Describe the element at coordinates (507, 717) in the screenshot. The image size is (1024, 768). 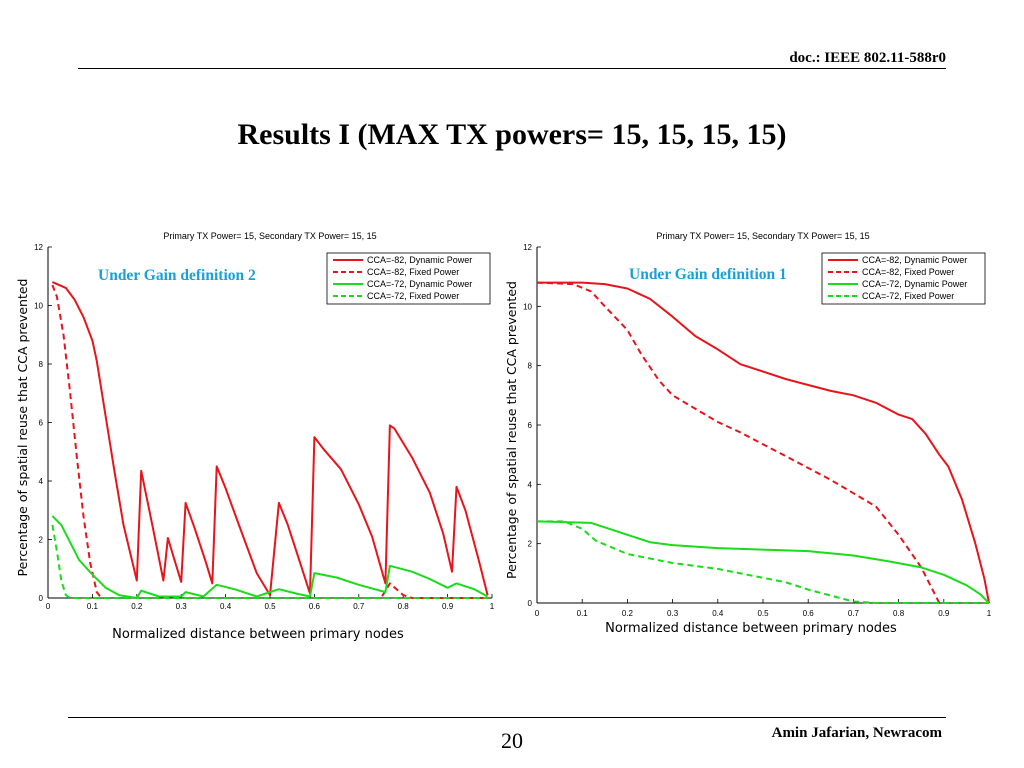
I see `footer-divider` at that location.